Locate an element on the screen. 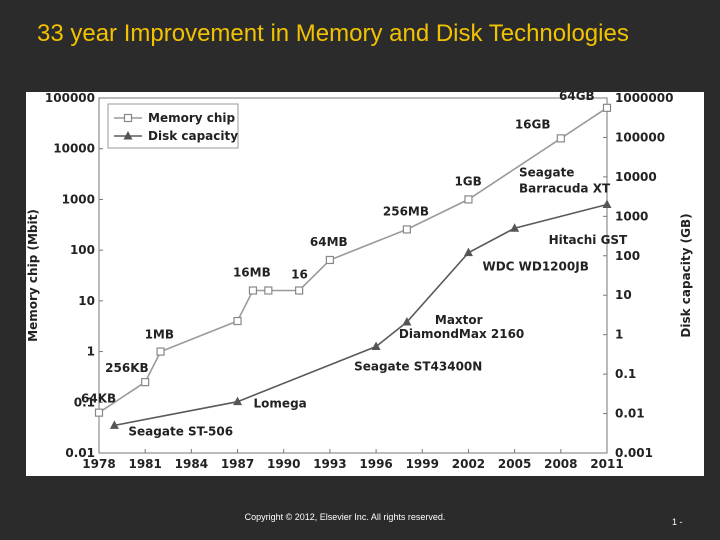 This screenshot has height=540, width=720. y-right-tick-label: 10 is located at coordinates (623, 295).